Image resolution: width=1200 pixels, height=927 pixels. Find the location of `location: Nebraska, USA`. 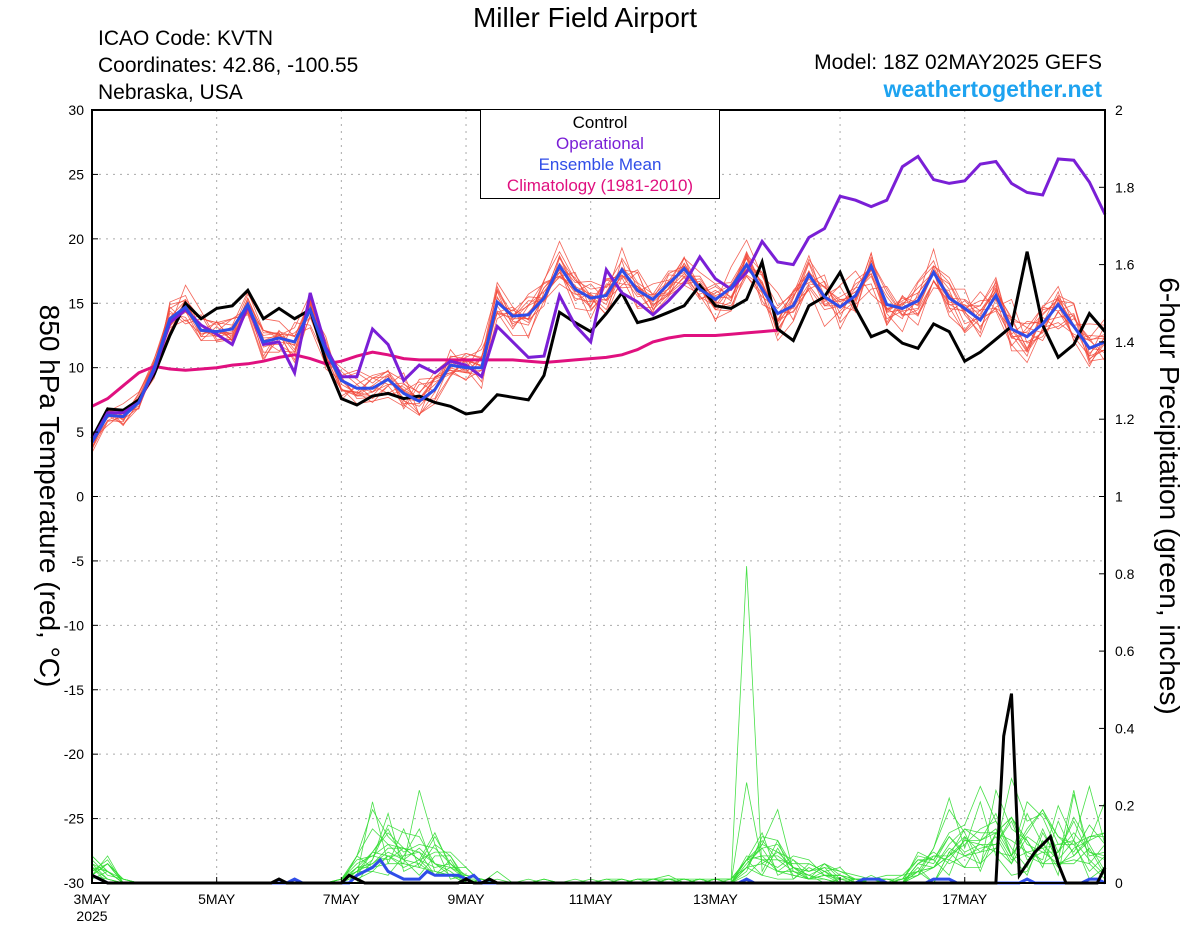

location: Nebraska, USA is located at coordinates (170, 92).